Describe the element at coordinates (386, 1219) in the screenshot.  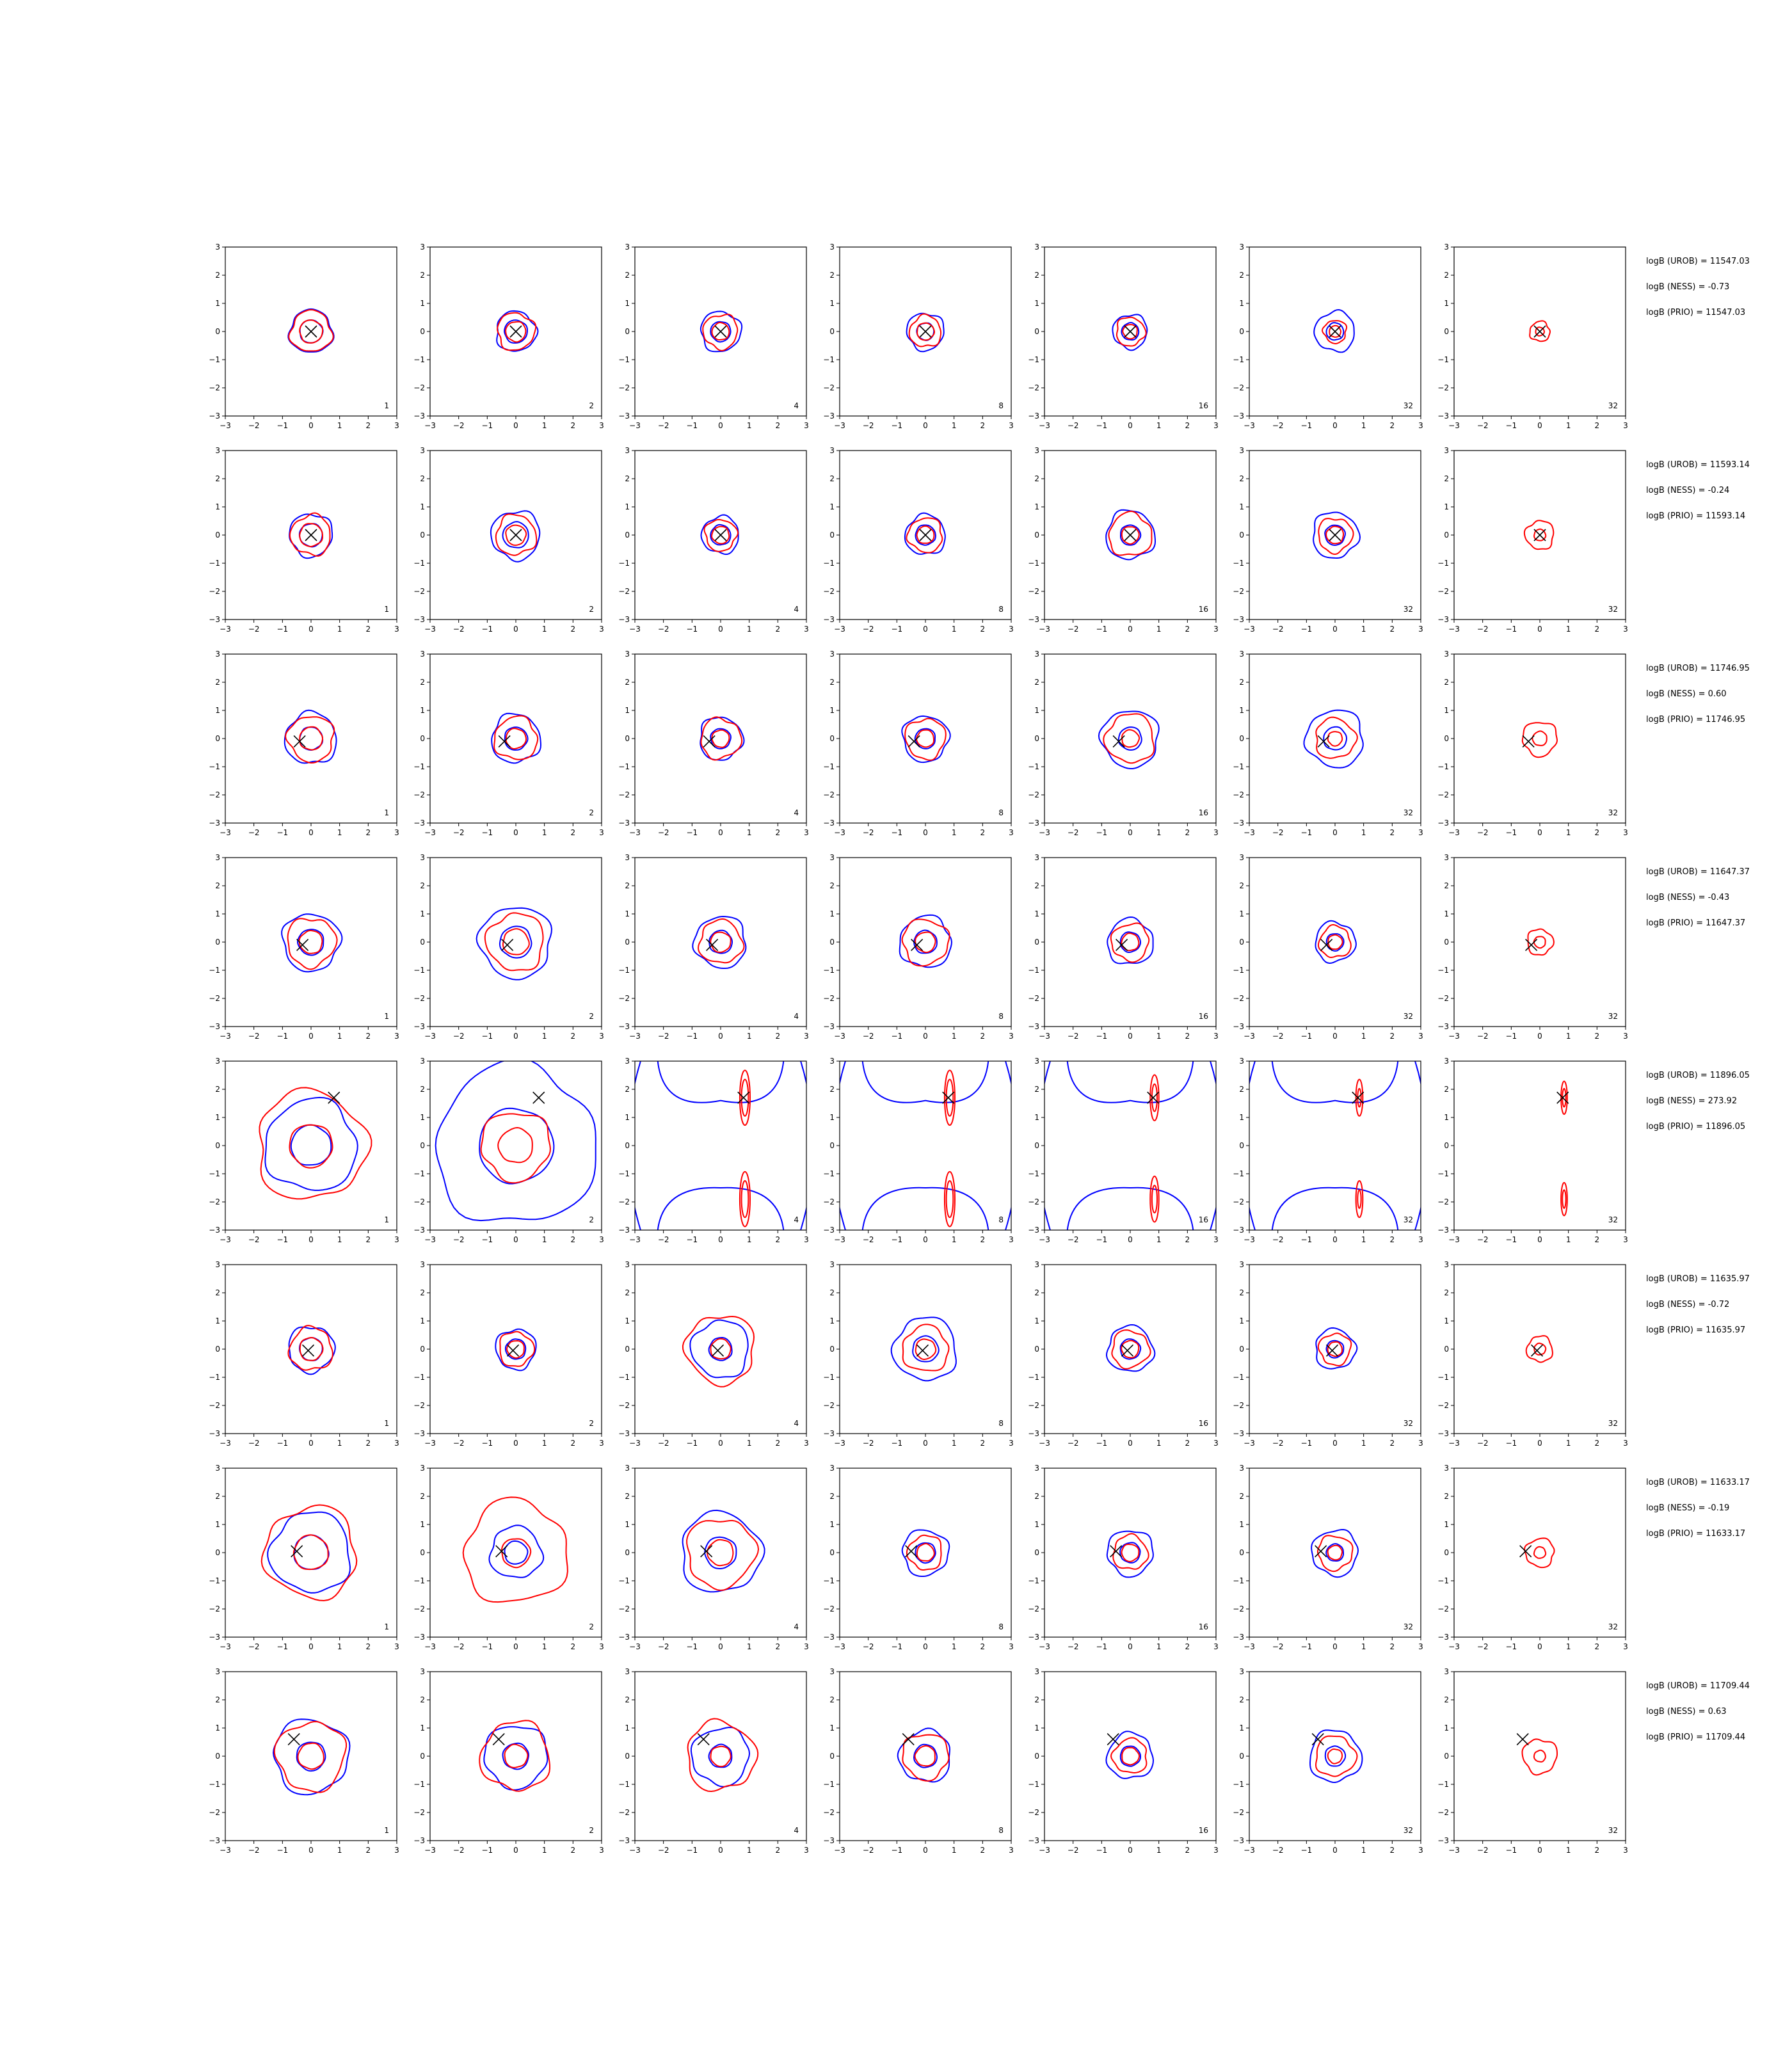
I see `panel-tag: 1` at that location.